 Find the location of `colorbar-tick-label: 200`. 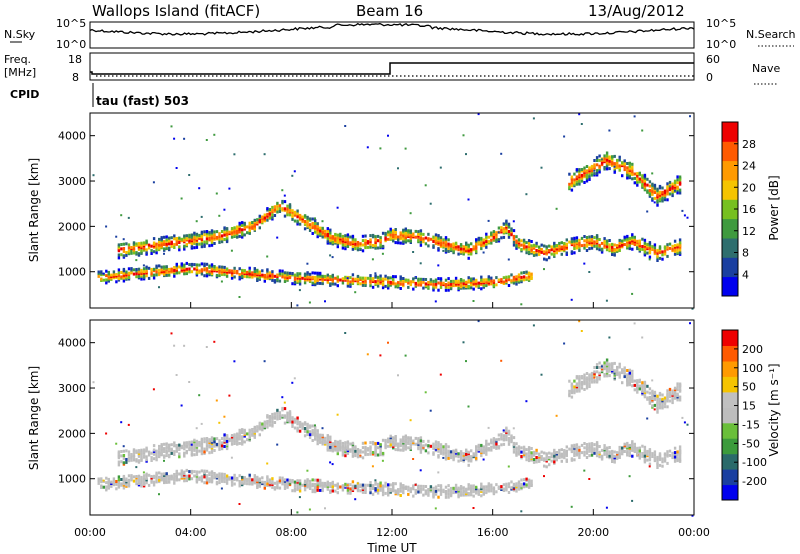

colorbar-tick-label: 200 is located at coordinates (752, 349).